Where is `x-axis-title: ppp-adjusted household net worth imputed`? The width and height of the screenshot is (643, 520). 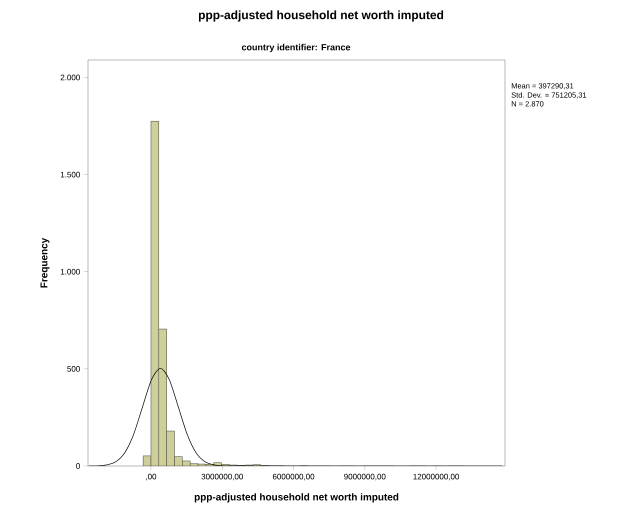
x-axis-title: ppp-adjusted household net worth imputed is located at coordinates (296, 497).